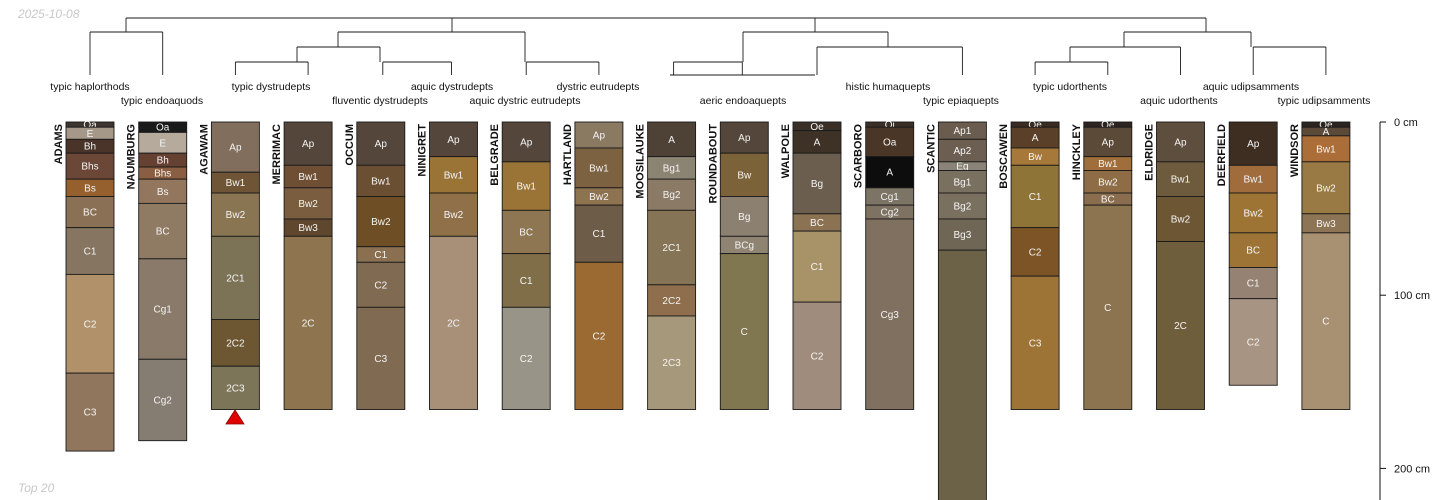 This screenshot has height=500, width=1450. I want to click on taxonomy-label: aquic udorthents, so click(1179, 101).